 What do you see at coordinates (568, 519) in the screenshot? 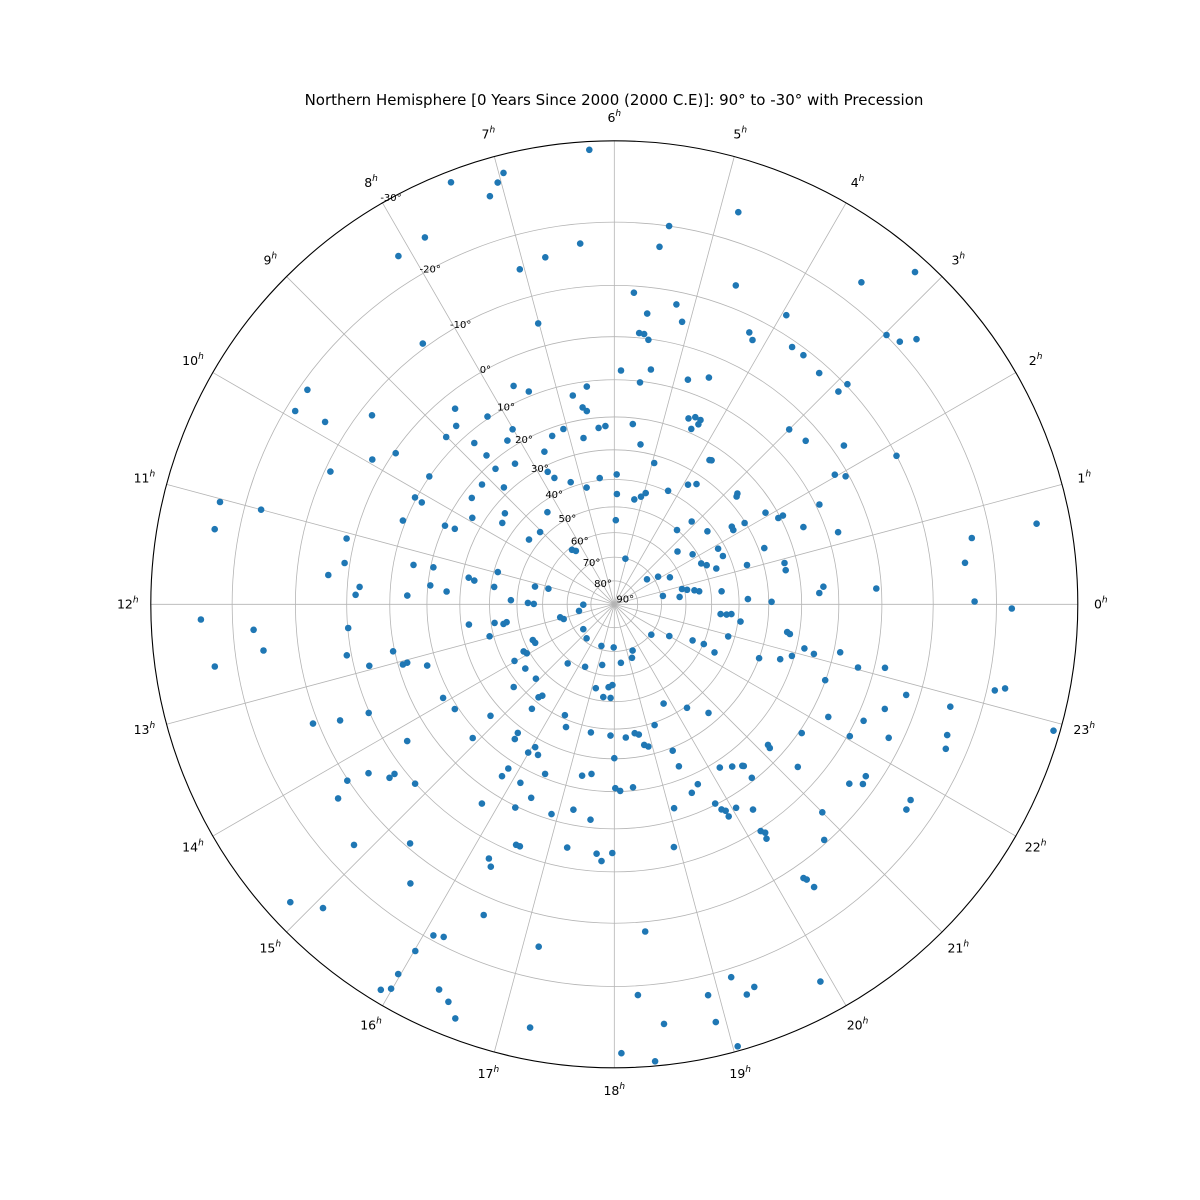
I see `dec-tick-label: 50°` at bounding box center [568, 519].